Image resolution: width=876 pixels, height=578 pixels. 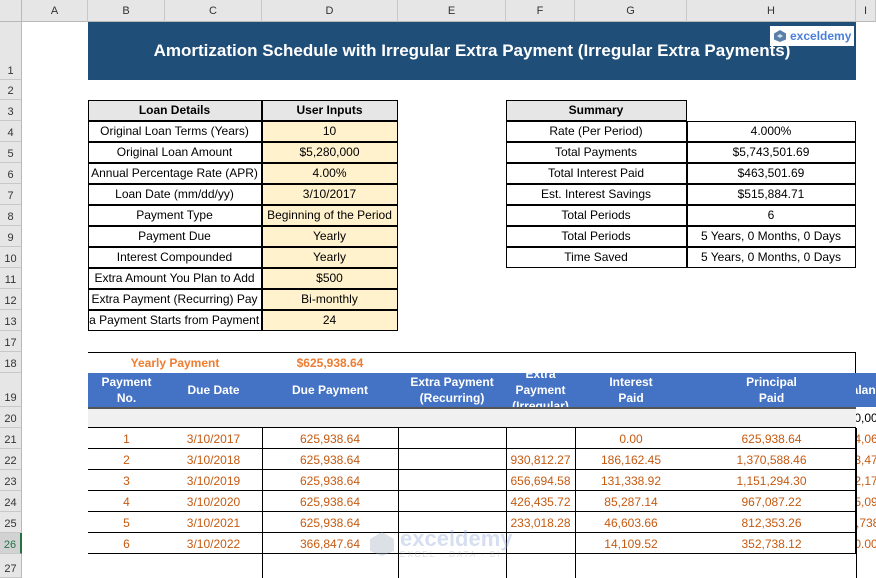 What do you see at coordinates (174, 278) in the screenshot?
I see `loan-detail-label: Extra Amount You Plan to Add` at bounding box center [174, 278].